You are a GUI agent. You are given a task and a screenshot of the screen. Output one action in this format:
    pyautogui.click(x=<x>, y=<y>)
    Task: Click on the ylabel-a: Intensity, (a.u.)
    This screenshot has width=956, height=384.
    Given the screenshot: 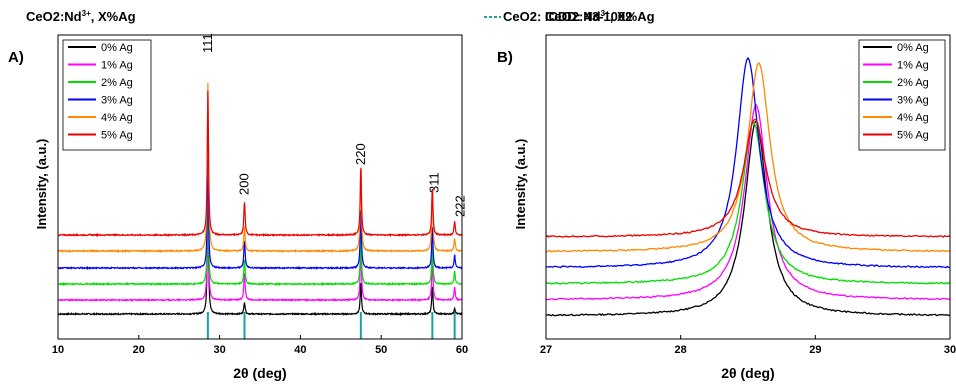 What is the action you would take?
    pyautogui.click(x=41, y=184)
    